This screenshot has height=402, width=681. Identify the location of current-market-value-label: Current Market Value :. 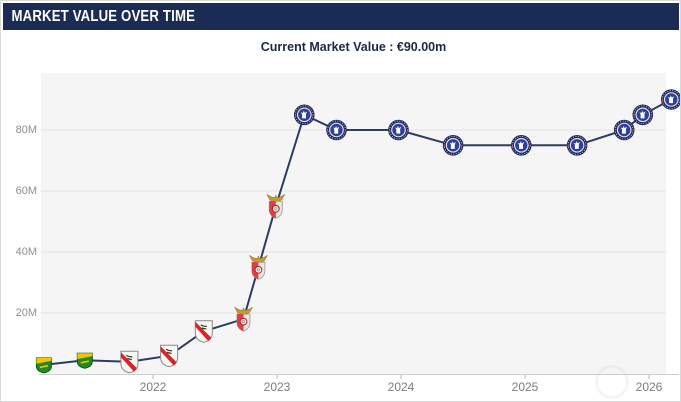
(327, 47).